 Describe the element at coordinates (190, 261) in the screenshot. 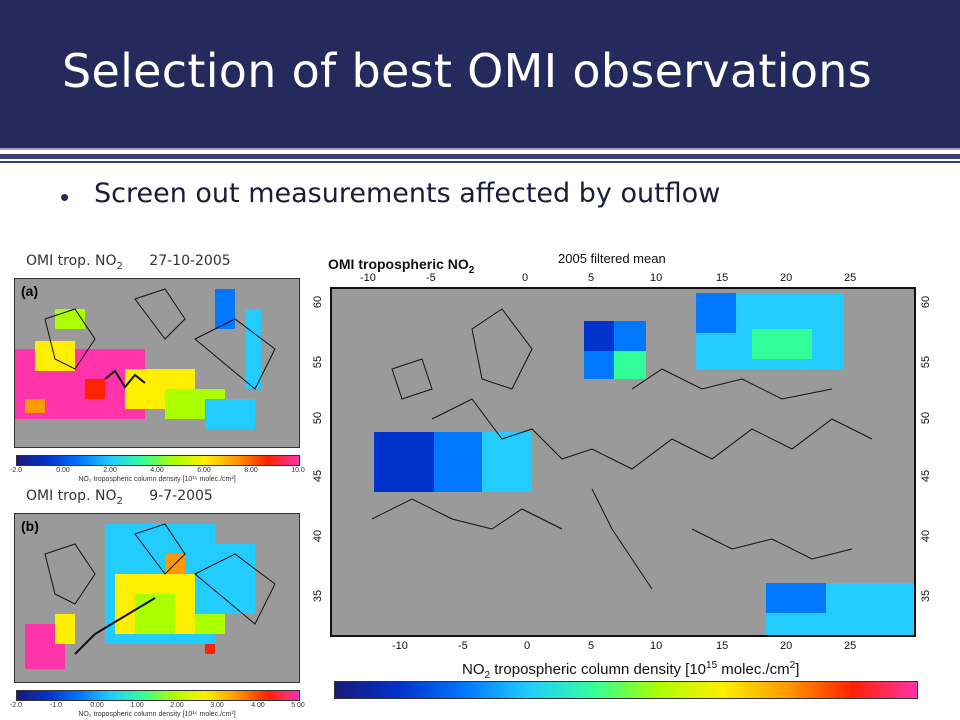

I see `map-a-date: 27-10-2005` at that location.